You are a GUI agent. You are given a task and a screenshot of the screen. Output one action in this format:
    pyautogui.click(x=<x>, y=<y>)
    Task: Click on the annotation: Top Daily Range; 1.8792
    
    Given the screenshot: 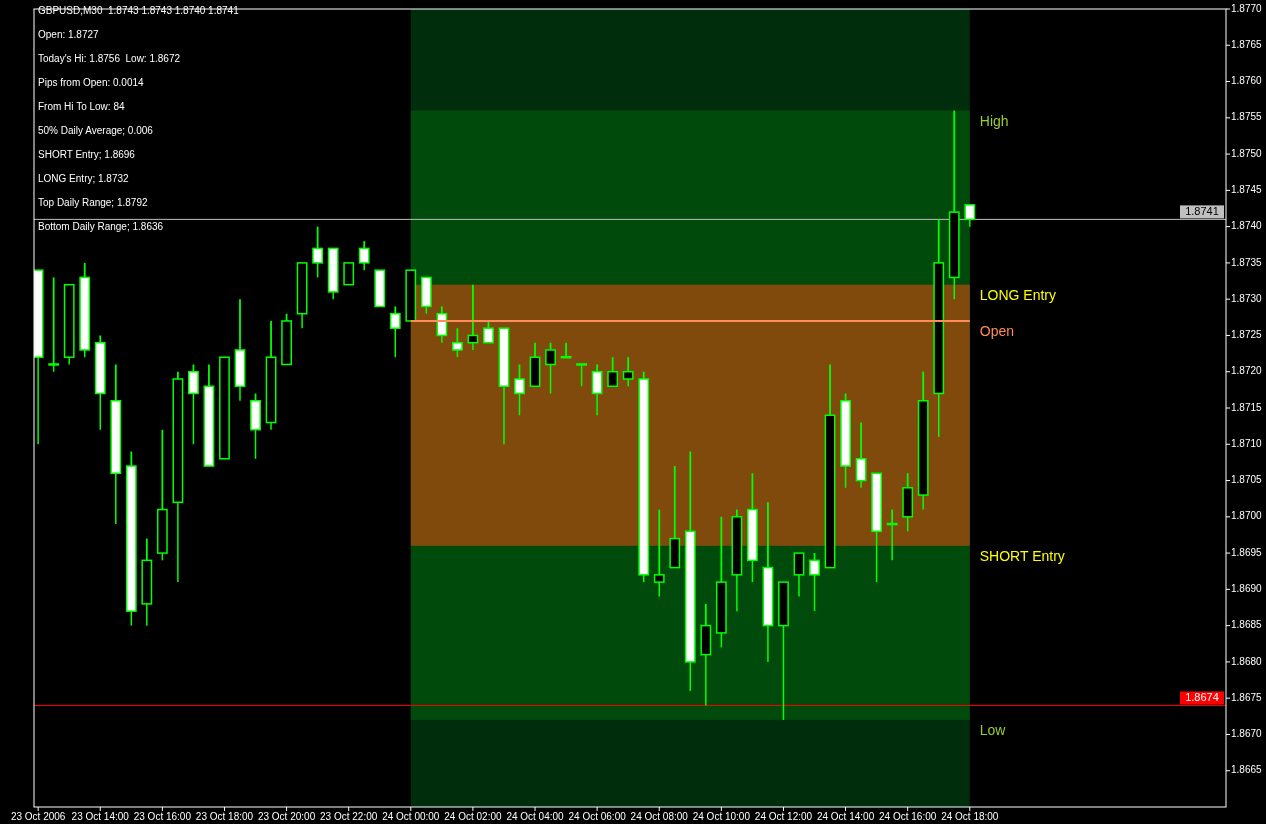 What is the action you would take?
    pyautogui.click(x=93, y=202)
    